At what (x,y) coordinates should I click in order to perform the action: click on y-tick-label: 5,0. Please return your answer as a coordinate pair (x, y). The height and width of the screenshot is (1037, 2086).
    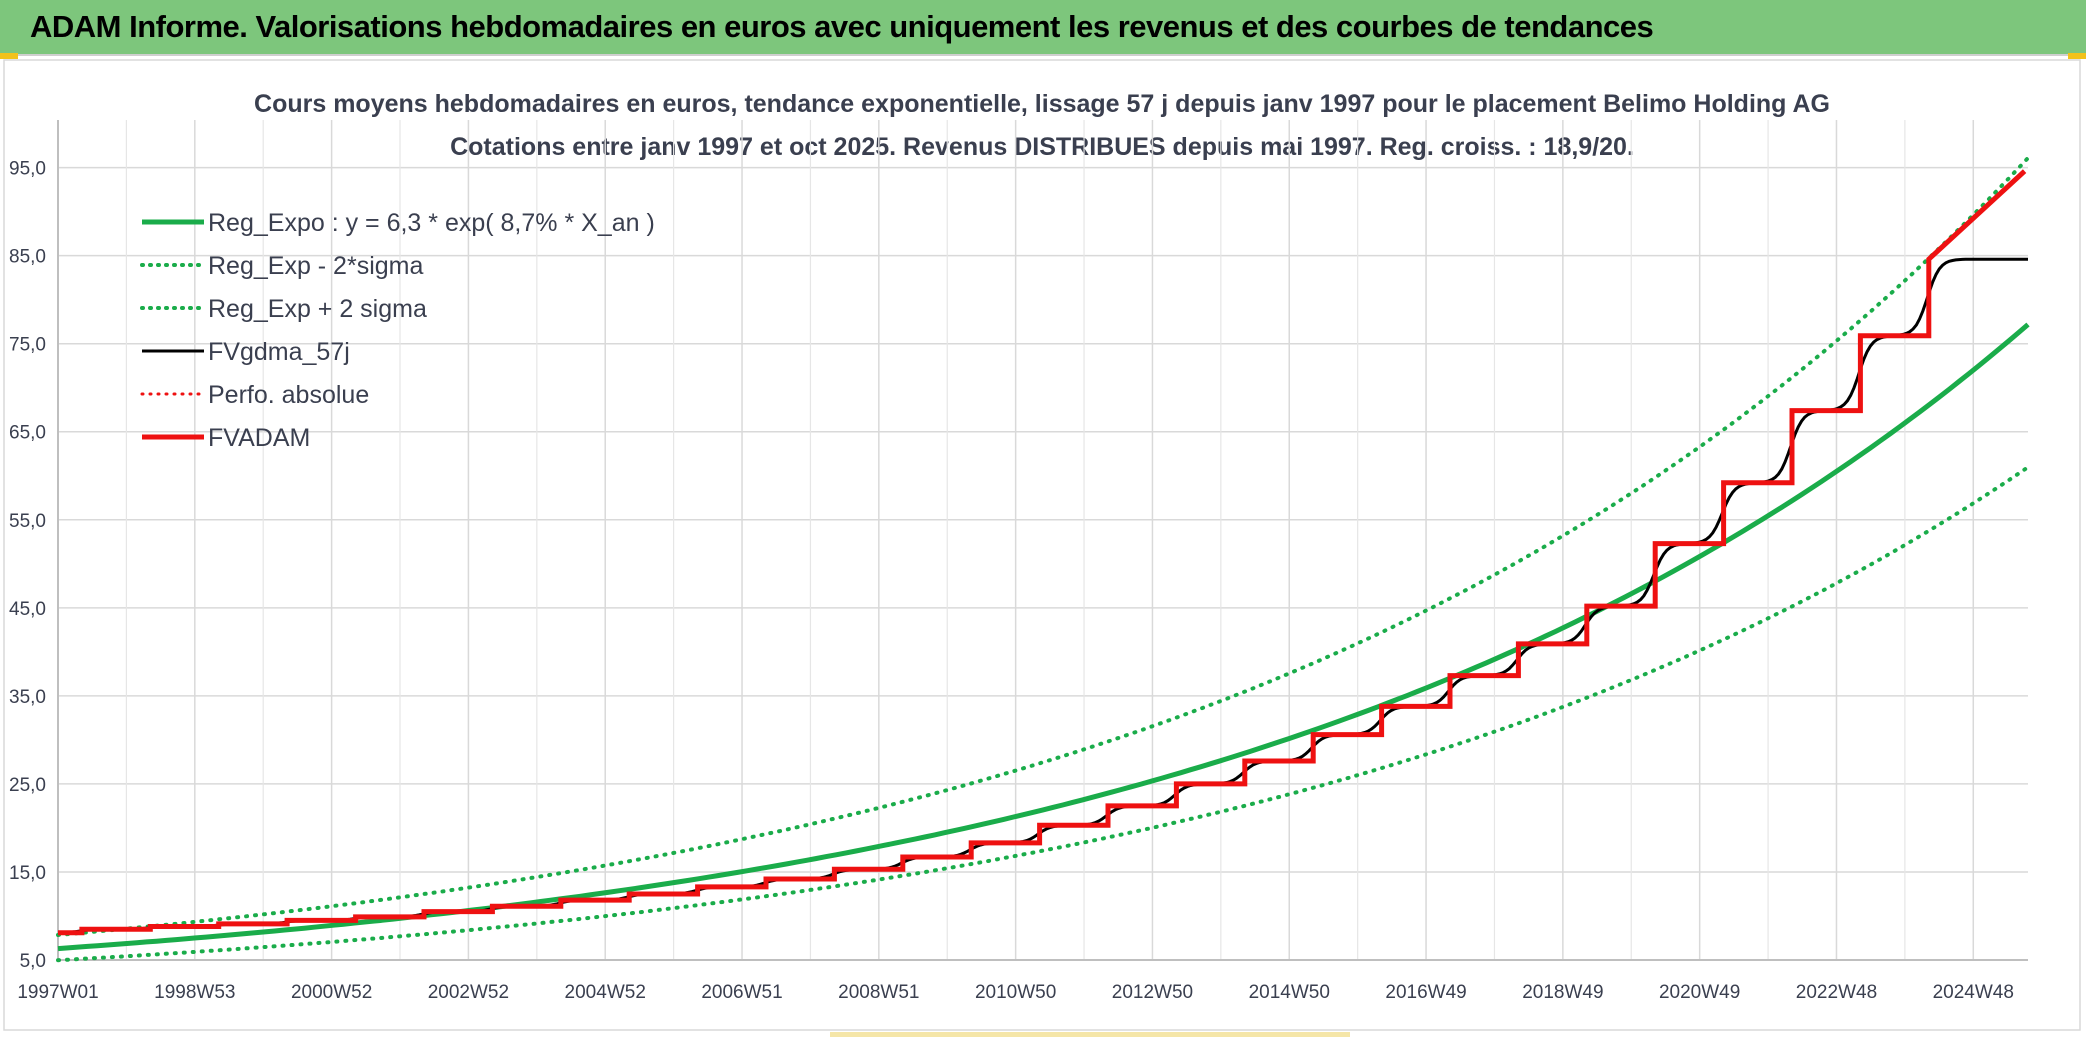
    Looking at the image, I should click on (33, 961).